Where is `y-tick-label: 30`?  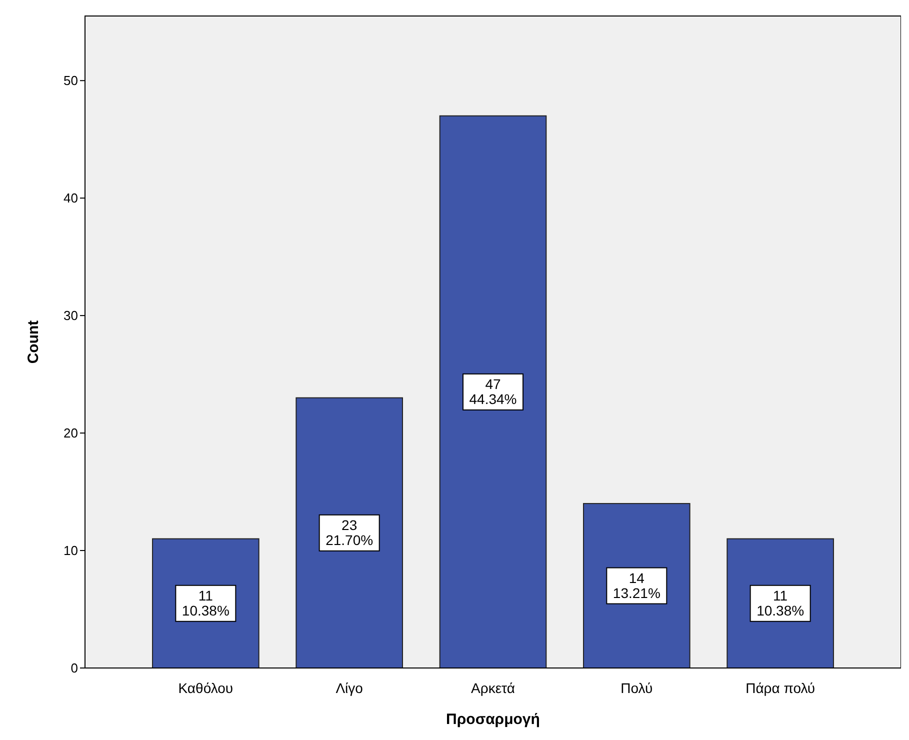
y-tick-label: 30 is located at coordinates (71, 316).